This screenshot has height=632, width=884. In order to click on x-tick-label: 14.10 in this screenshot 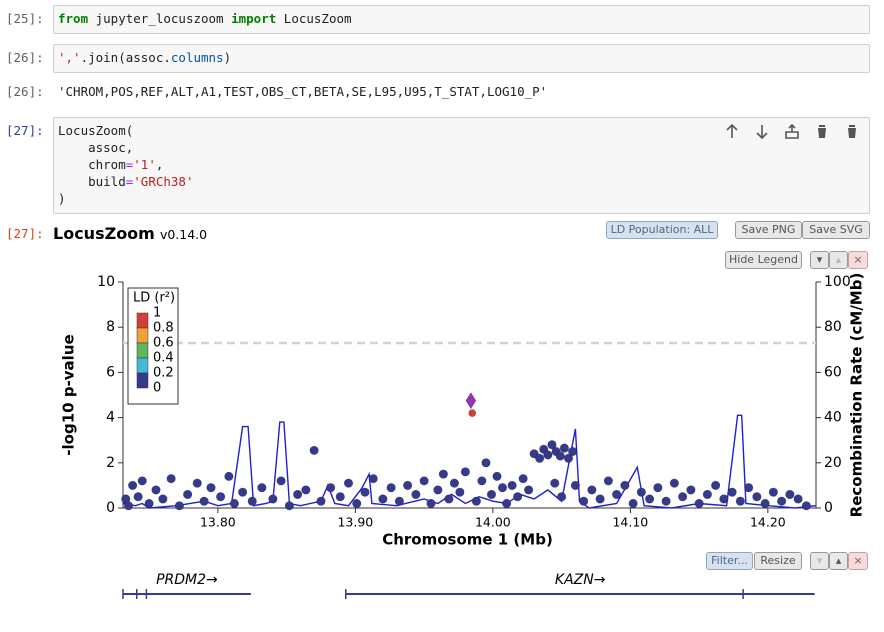, I will do `click(630, 522)`.